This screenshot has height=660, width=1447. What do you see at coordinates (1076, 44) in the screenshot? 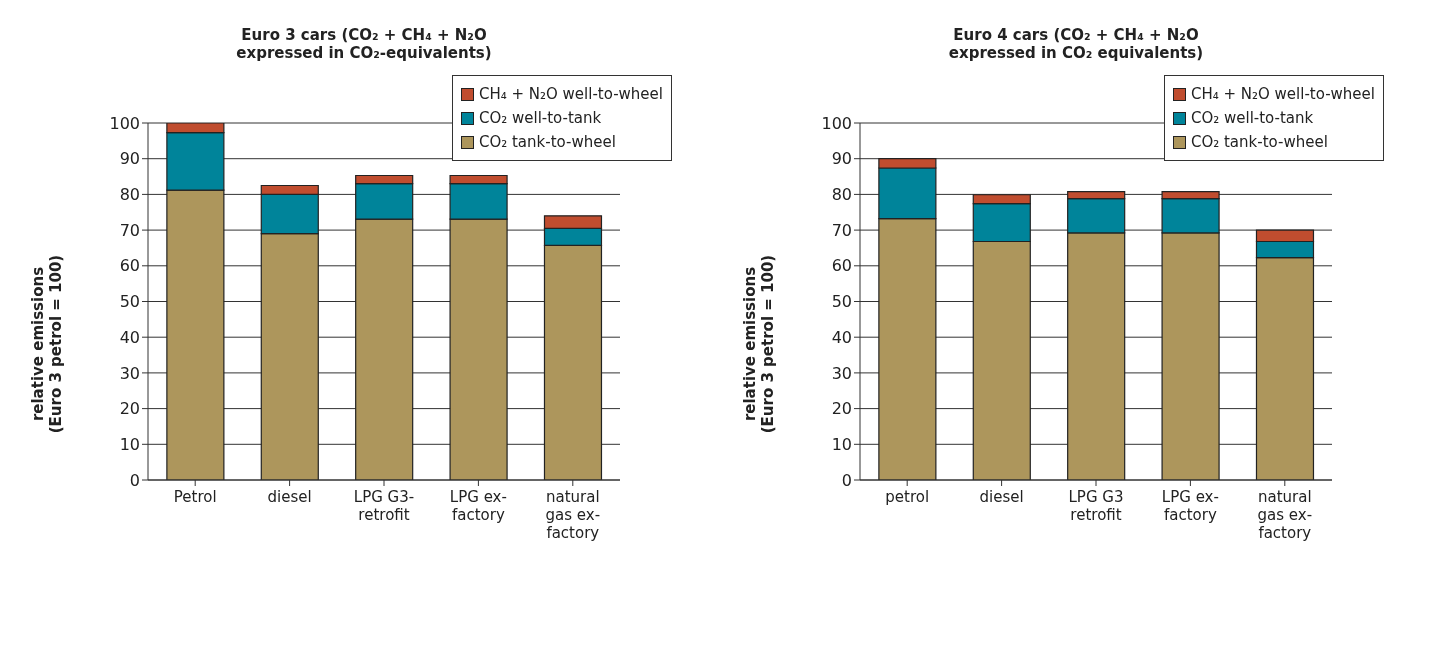
I see `chart-title: Euro 4 cars (CO₂ + CH₄ + N₂O expressed in CO₂ equivalents)` at bounding box center [1076, 44].